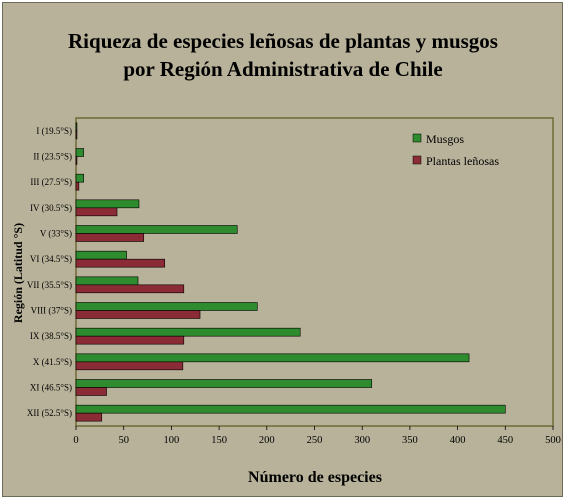 The width and height of the screenshot is (567, 501). What do you see at coordinates (123, 440) in the screenshot?
I see `x-tick-label-50: 50` at bounding box center [123, 440].